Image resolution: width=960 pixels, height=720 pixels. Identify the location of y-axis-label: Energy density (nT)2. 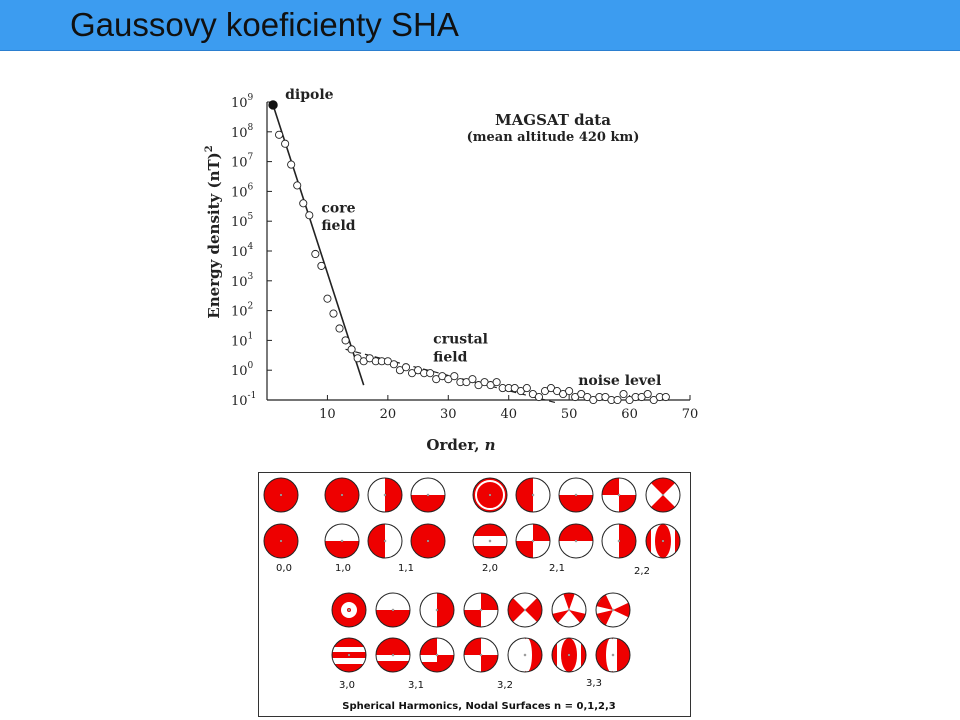
(213, 231).